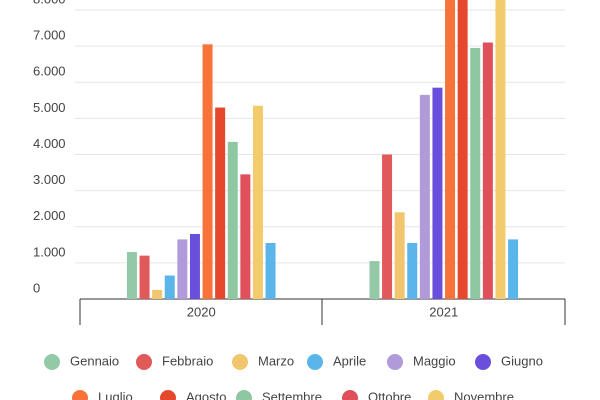 The image size is (600, 400). I want to click on y-tick-label: 7.000, so click(49, 35).